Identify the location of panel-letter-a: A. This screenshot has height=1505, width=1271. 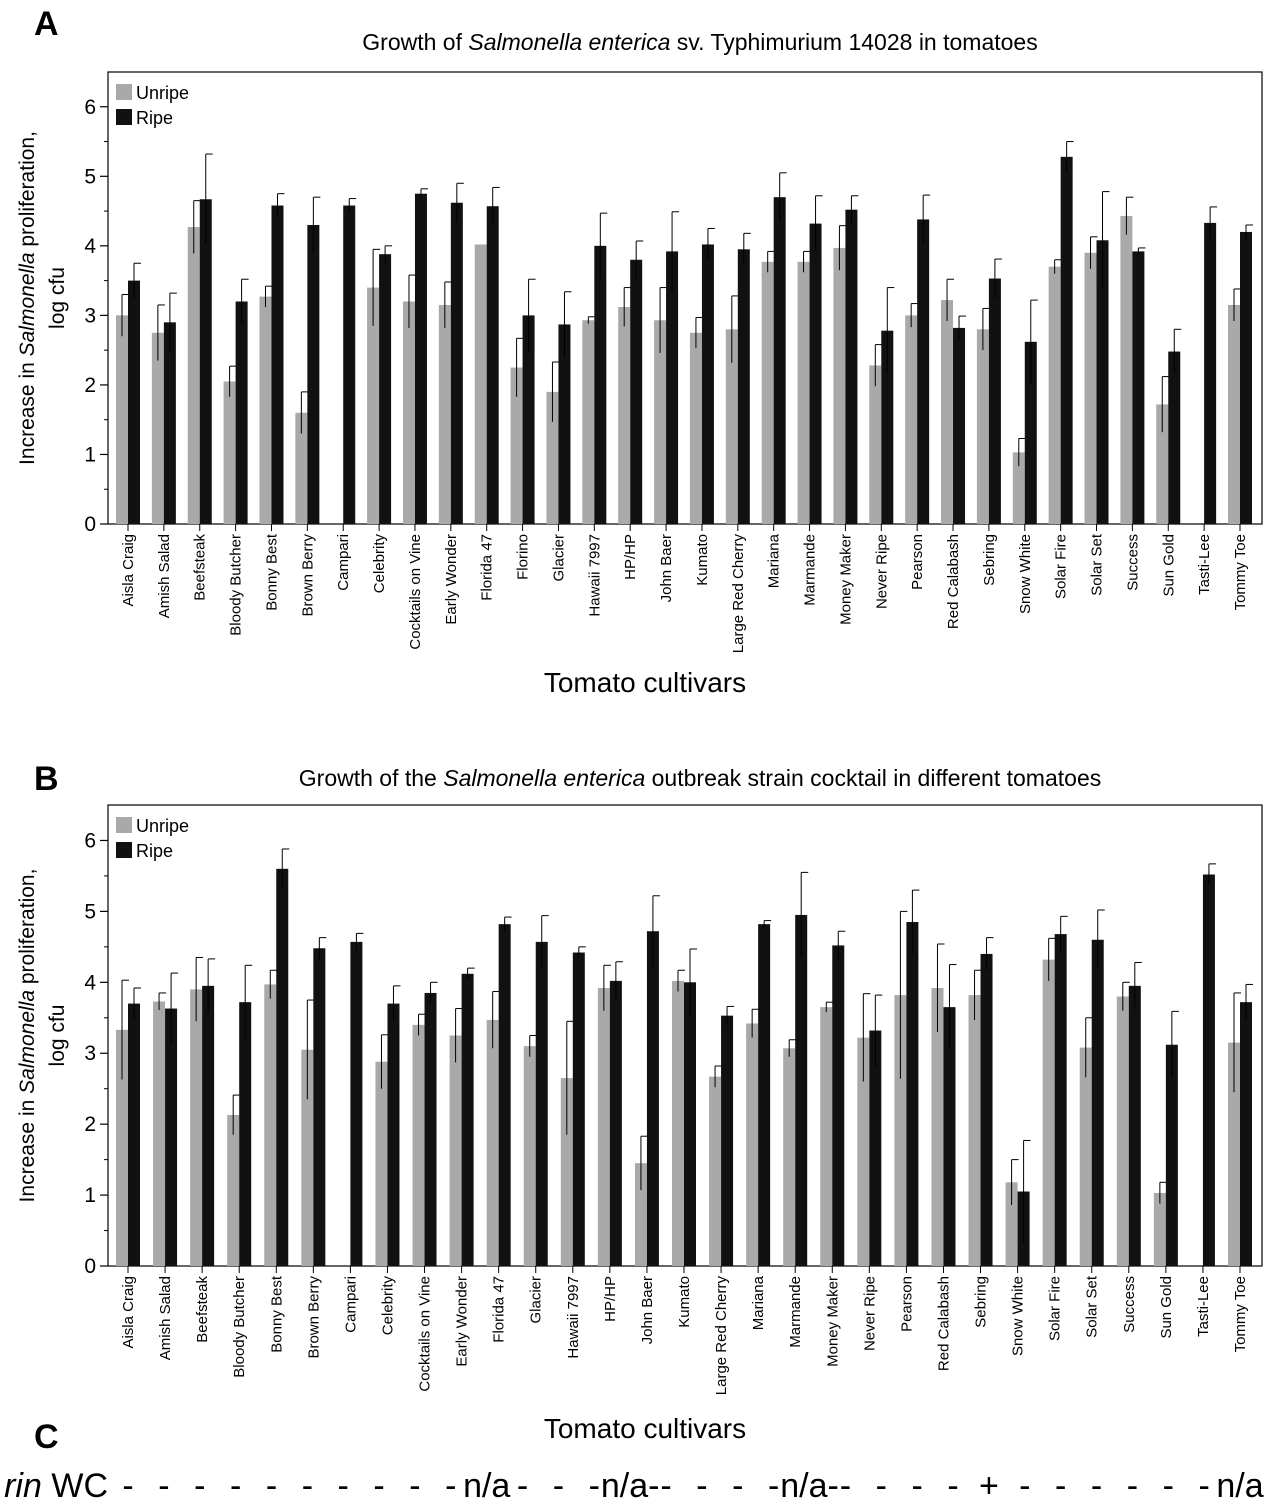
(46, 24).